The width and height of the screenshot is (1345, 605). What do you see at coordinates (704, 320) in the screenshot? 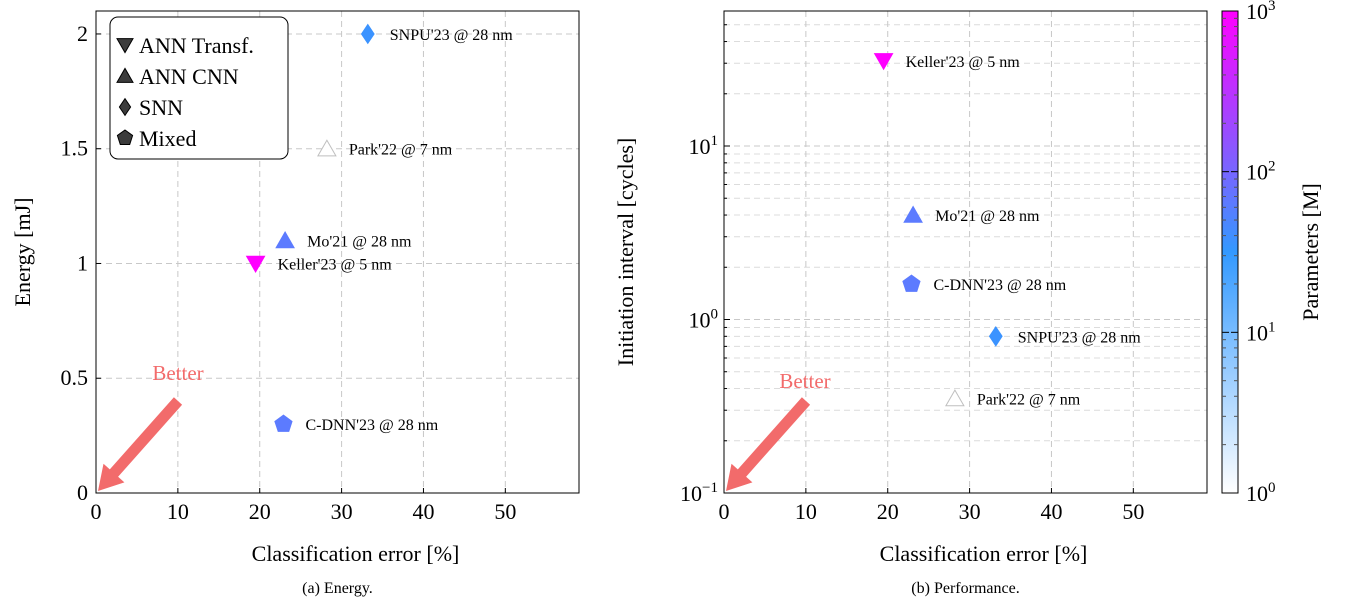
I see `y-tick-label: 10⁰` at bounding box center [704, 320].